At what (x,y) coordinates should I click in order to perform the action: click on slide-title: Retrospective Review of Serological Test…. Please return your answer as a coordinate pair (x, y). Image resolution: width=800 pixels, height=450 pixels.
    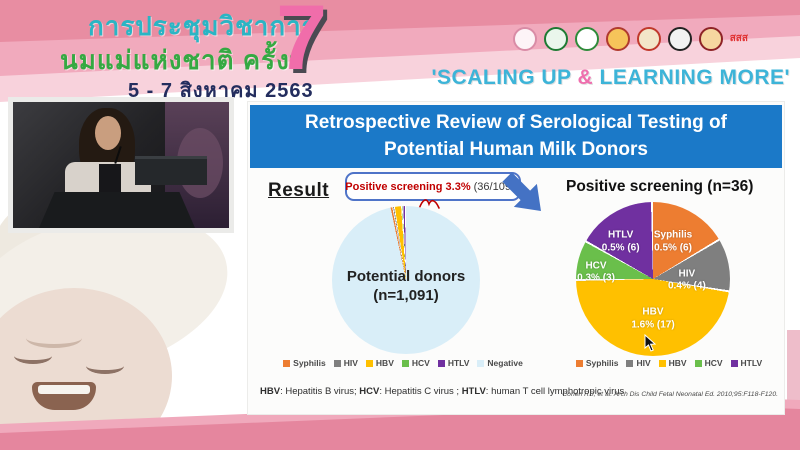
    Looking at the image, I should click on (516, 136).